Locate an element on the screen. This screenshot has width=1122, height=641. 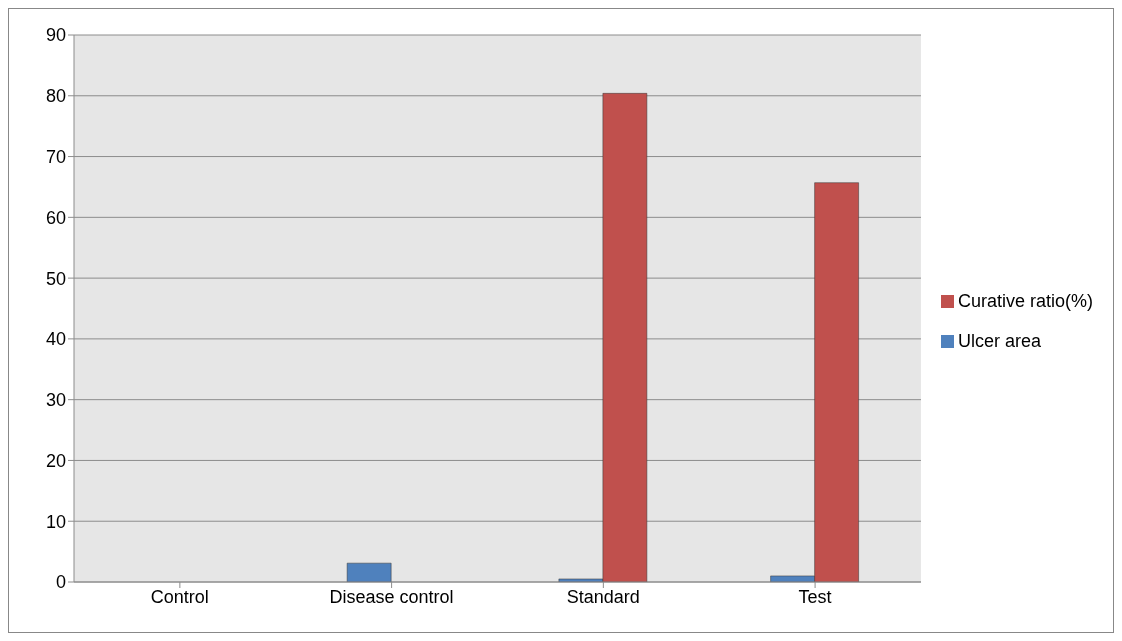
y-tick-label: 40 is located at coordinates (55, 339).